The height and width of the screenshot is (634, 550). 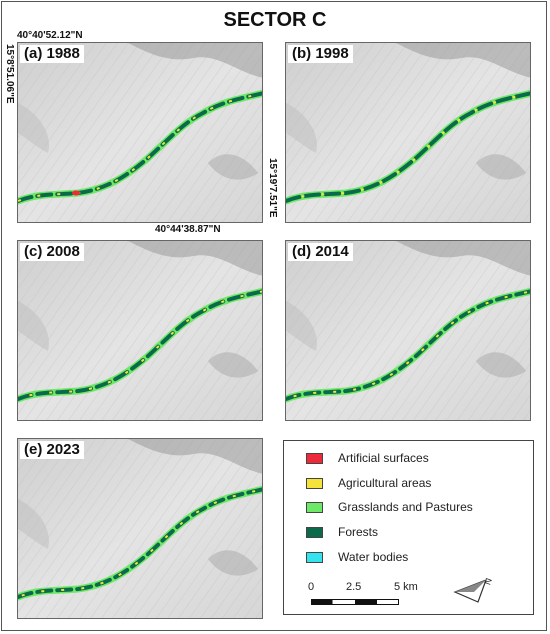 What do you see at coordinates (383, 458) in the screenshot?
I see `legend-label: Artificial surfaces` at bounding box center [383, 458].